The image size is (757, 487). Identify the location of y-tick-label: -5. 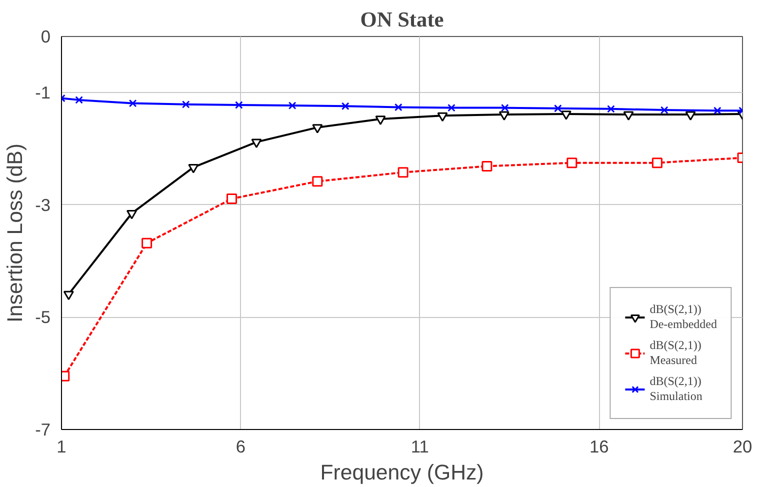
(43, 317).